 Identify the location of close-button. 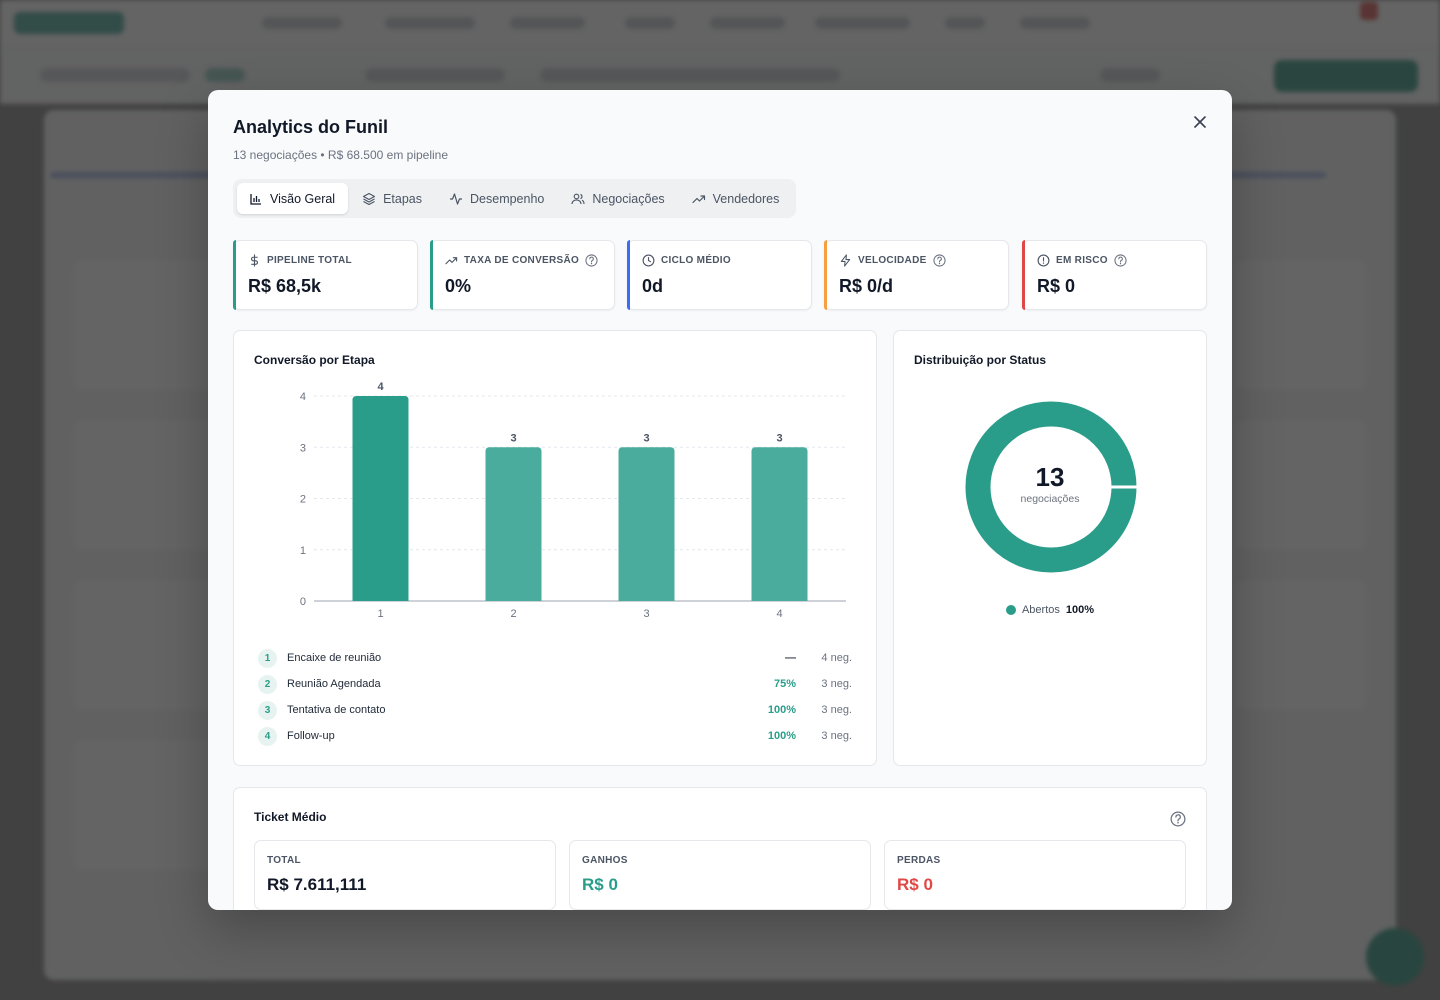
(1200, 122).